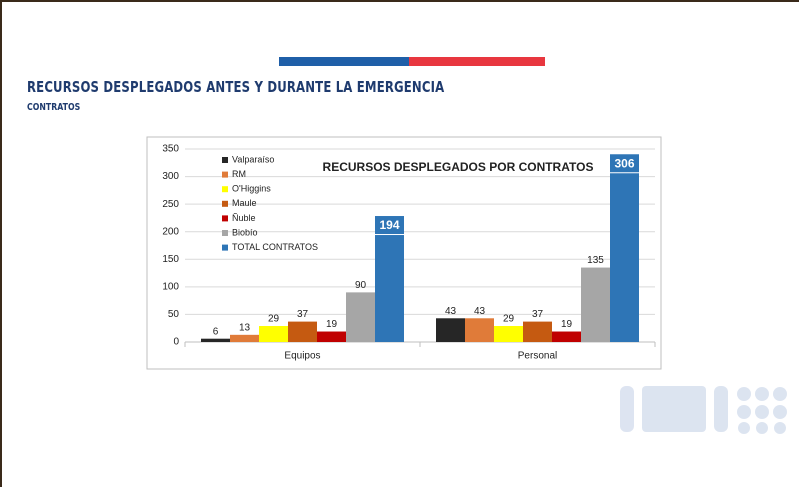  What do you see at coordinates (216, 331) in the screenshot?
I see `data-label: 6` at bounding box center [216, 331].